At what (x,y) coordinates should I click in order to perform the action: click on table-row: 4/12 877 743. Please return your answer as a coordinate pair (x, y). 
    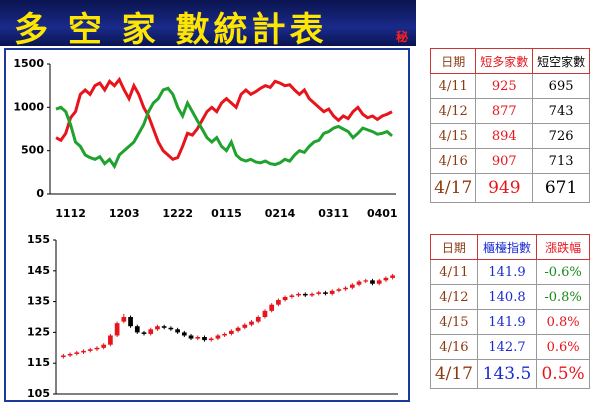
    Looking at the image, I should click on (509, 111).